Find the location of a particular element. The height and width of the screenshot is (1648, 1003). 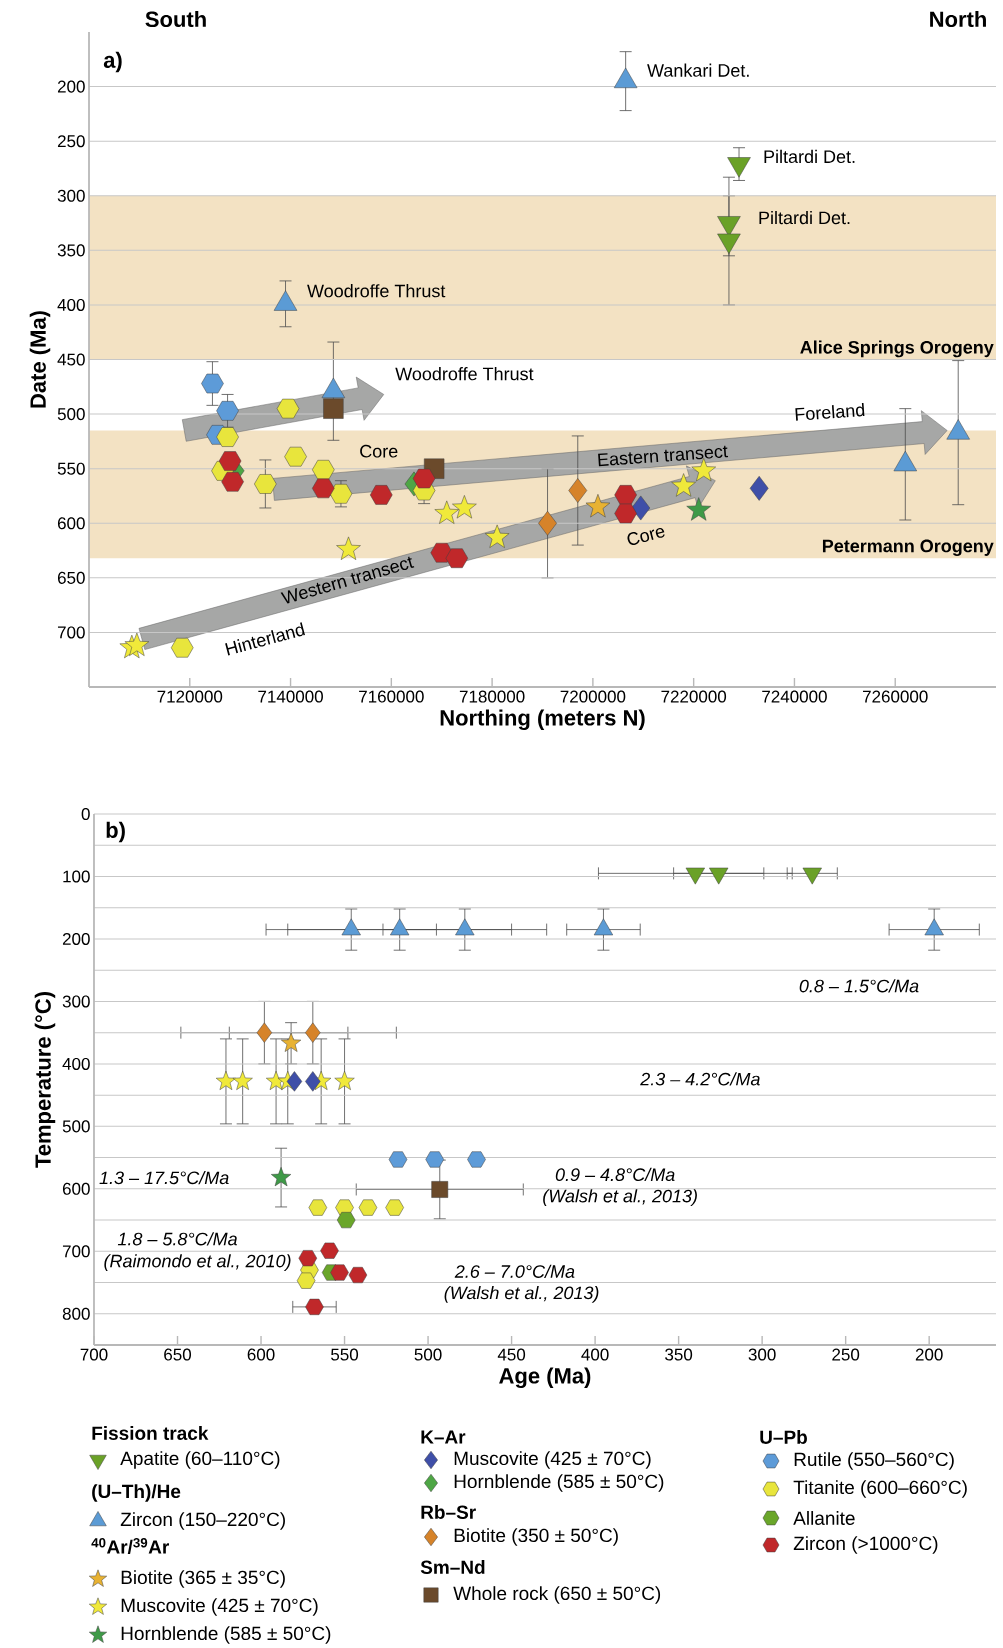

x-tick-label: 7260000 is located at coordinates (895, 696).